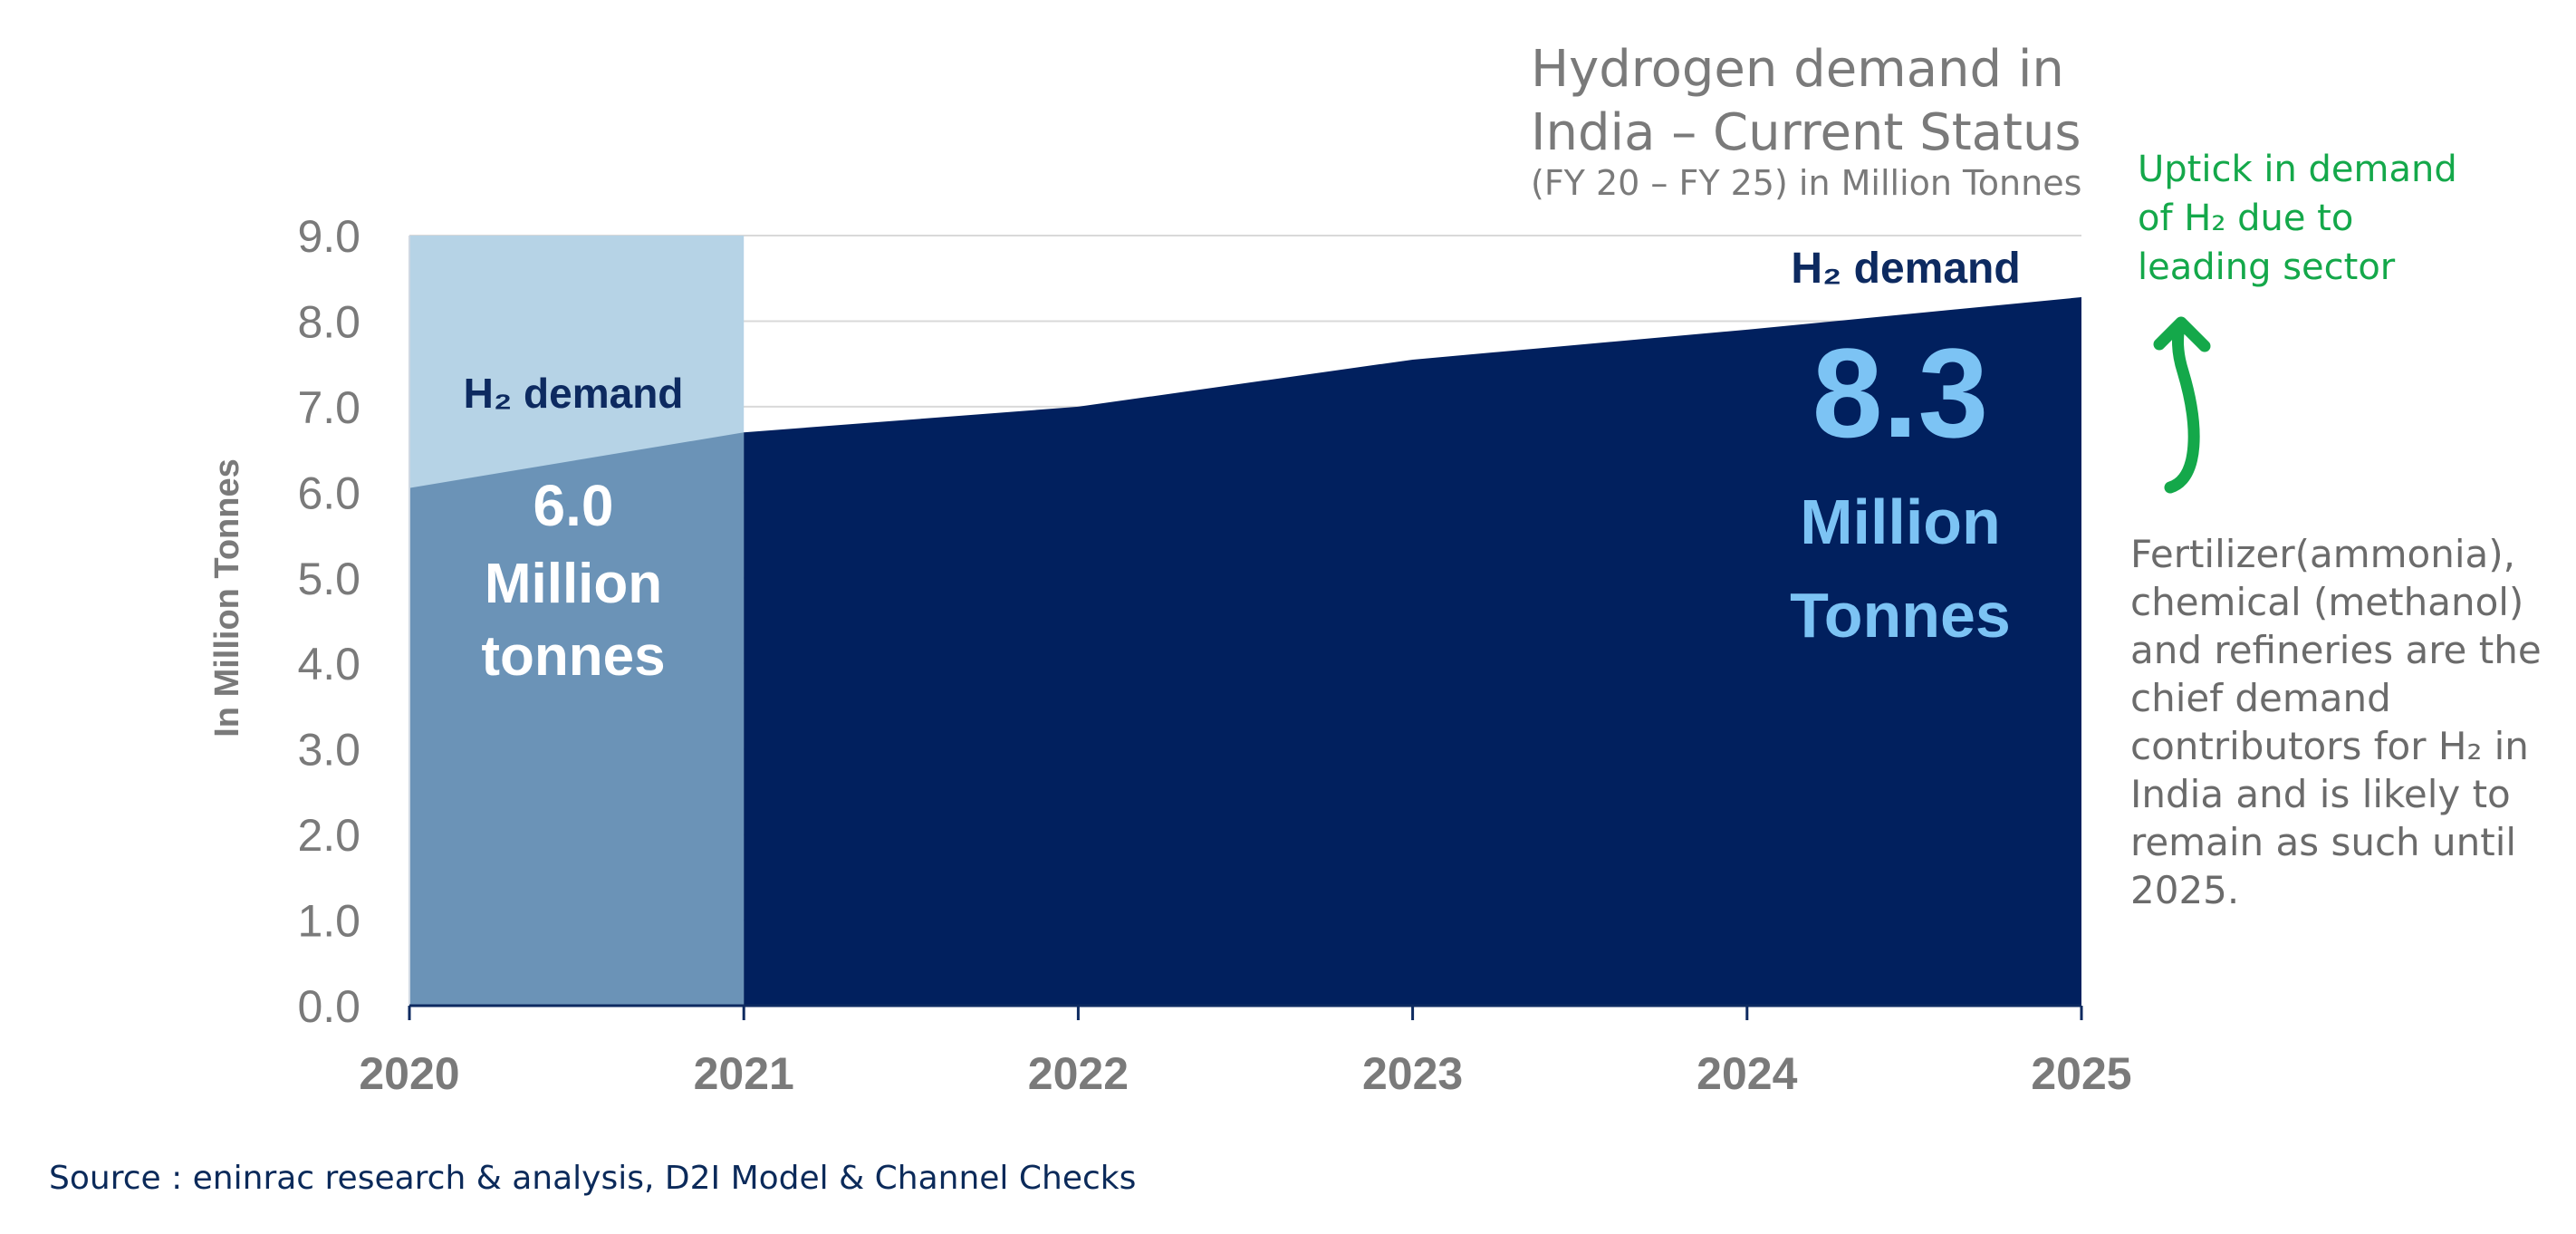 The height and width of the screenshot is (1234, 2576). I want to click on right-demand-unit-2: Tonnes, so click(1900, 615).